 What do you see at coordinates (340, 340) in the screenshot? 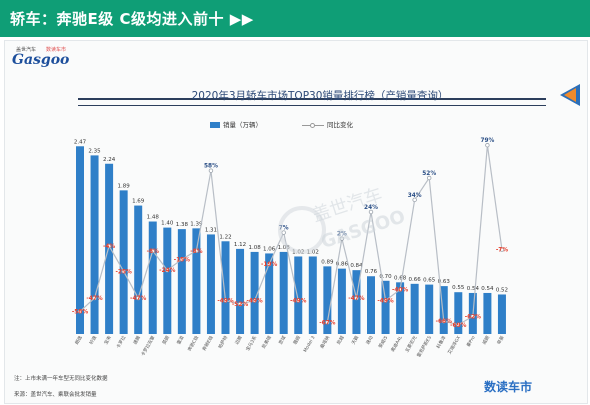
I see `category-label: 凯越` at bounding box center [340, 340].